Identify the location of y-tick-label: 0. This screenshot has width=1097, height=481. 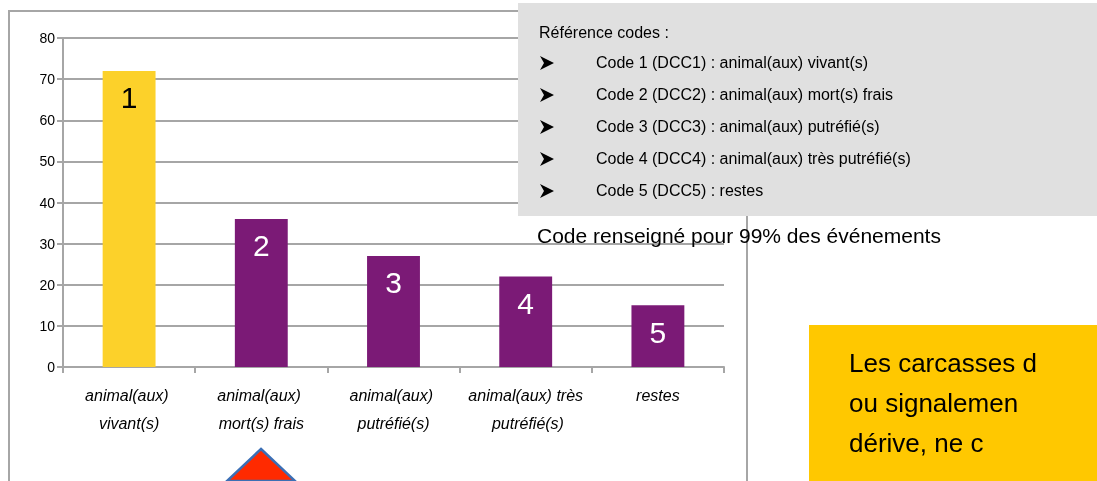
(51, 367).